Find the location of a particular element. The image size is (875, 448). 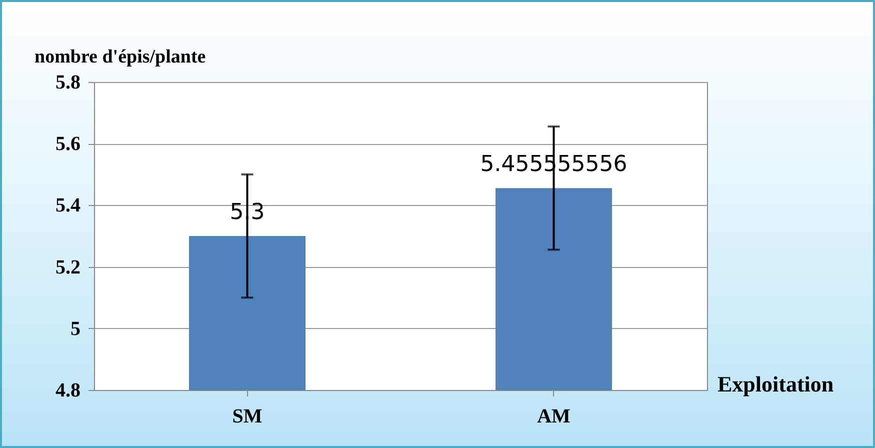

y-tick-label: 4.8 is located at coordinates (68, 391).